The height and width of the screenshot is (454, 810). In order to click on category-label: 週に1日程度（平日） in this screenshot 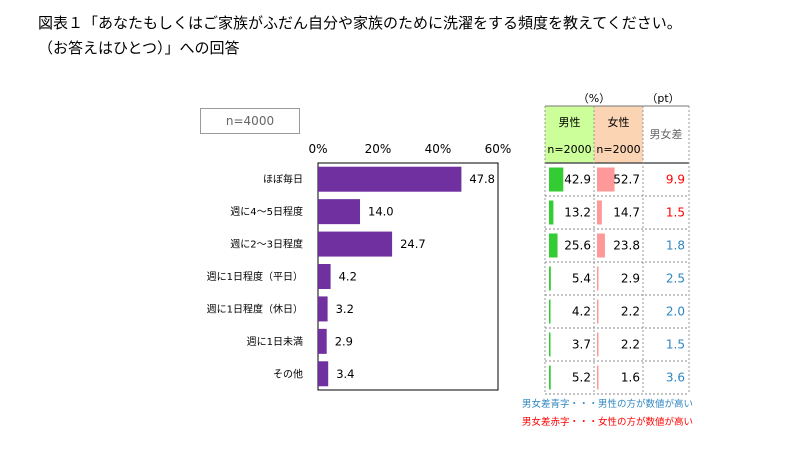, I will do `click(255, 276)`.